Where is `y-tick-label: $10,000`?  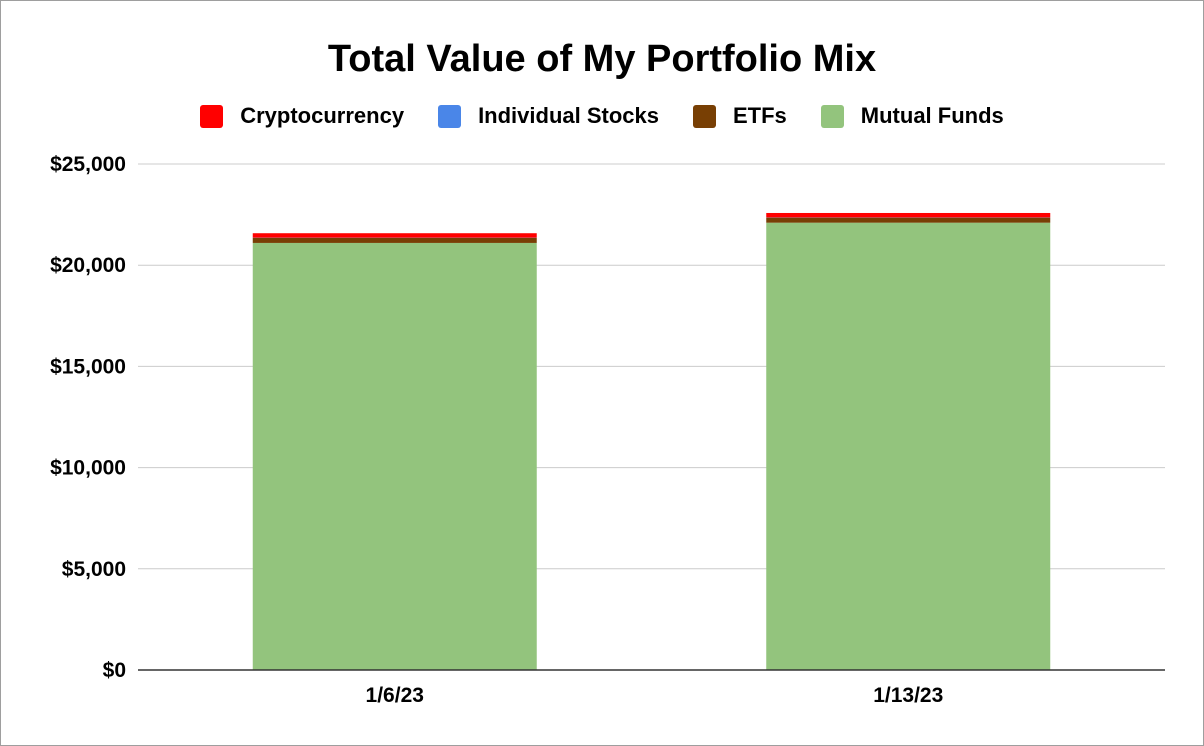
y-tick-label: $10,000 is located at coordinates (88, 468).